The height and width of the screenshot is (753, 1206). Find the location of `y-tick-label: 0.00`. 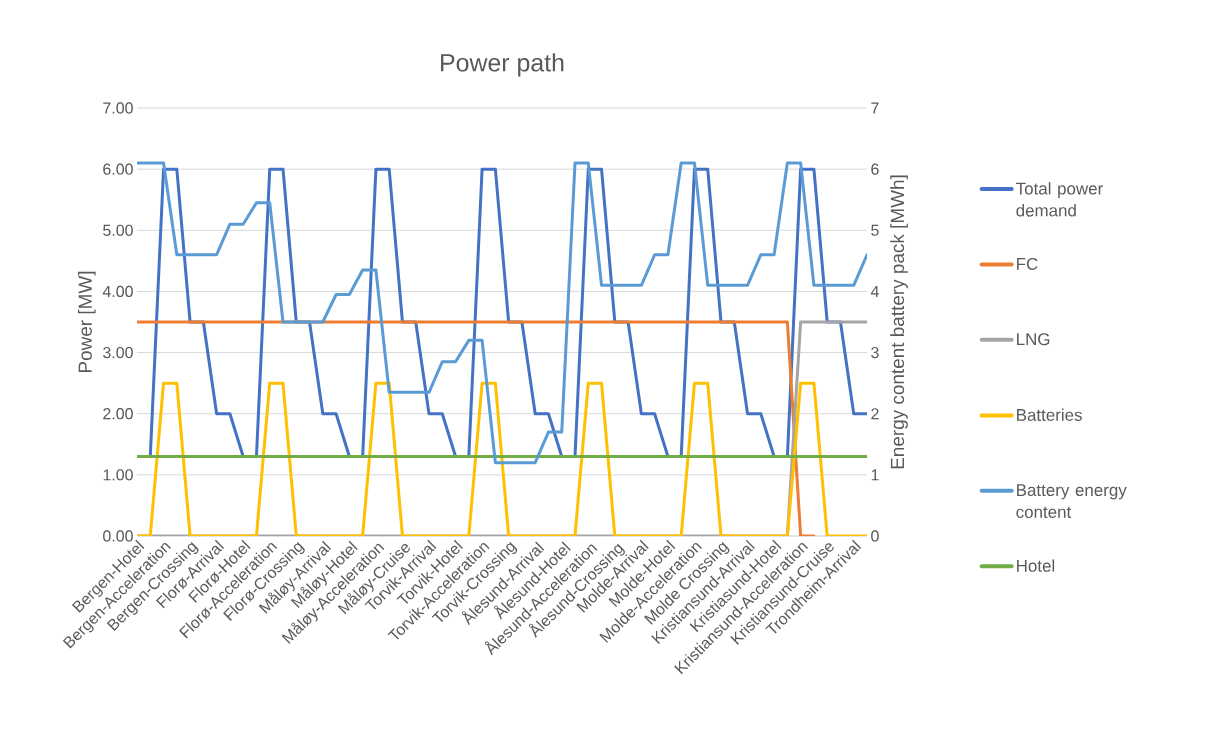

y-tick-label: 0.00 is located at coordinates (118, 536).